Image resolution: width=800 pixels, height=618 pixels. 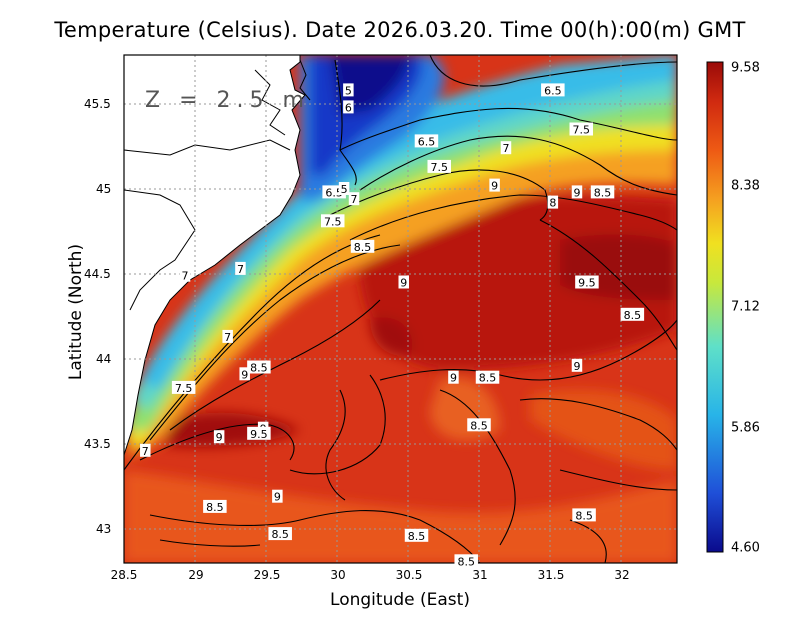 I want to click on colorbar-tick-label: 5.86, so click(x=745, y=428).